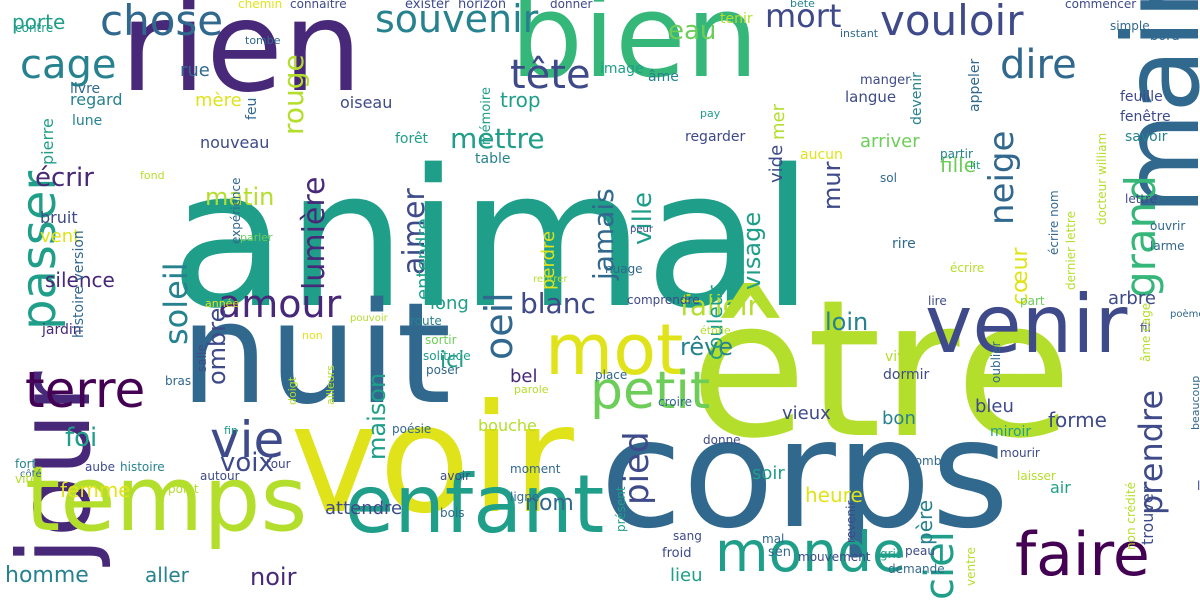  What do you see at coordinates (47, 141) in the screenshot?
I see `word-pierre: pierre` at bounding box center [47, 141].